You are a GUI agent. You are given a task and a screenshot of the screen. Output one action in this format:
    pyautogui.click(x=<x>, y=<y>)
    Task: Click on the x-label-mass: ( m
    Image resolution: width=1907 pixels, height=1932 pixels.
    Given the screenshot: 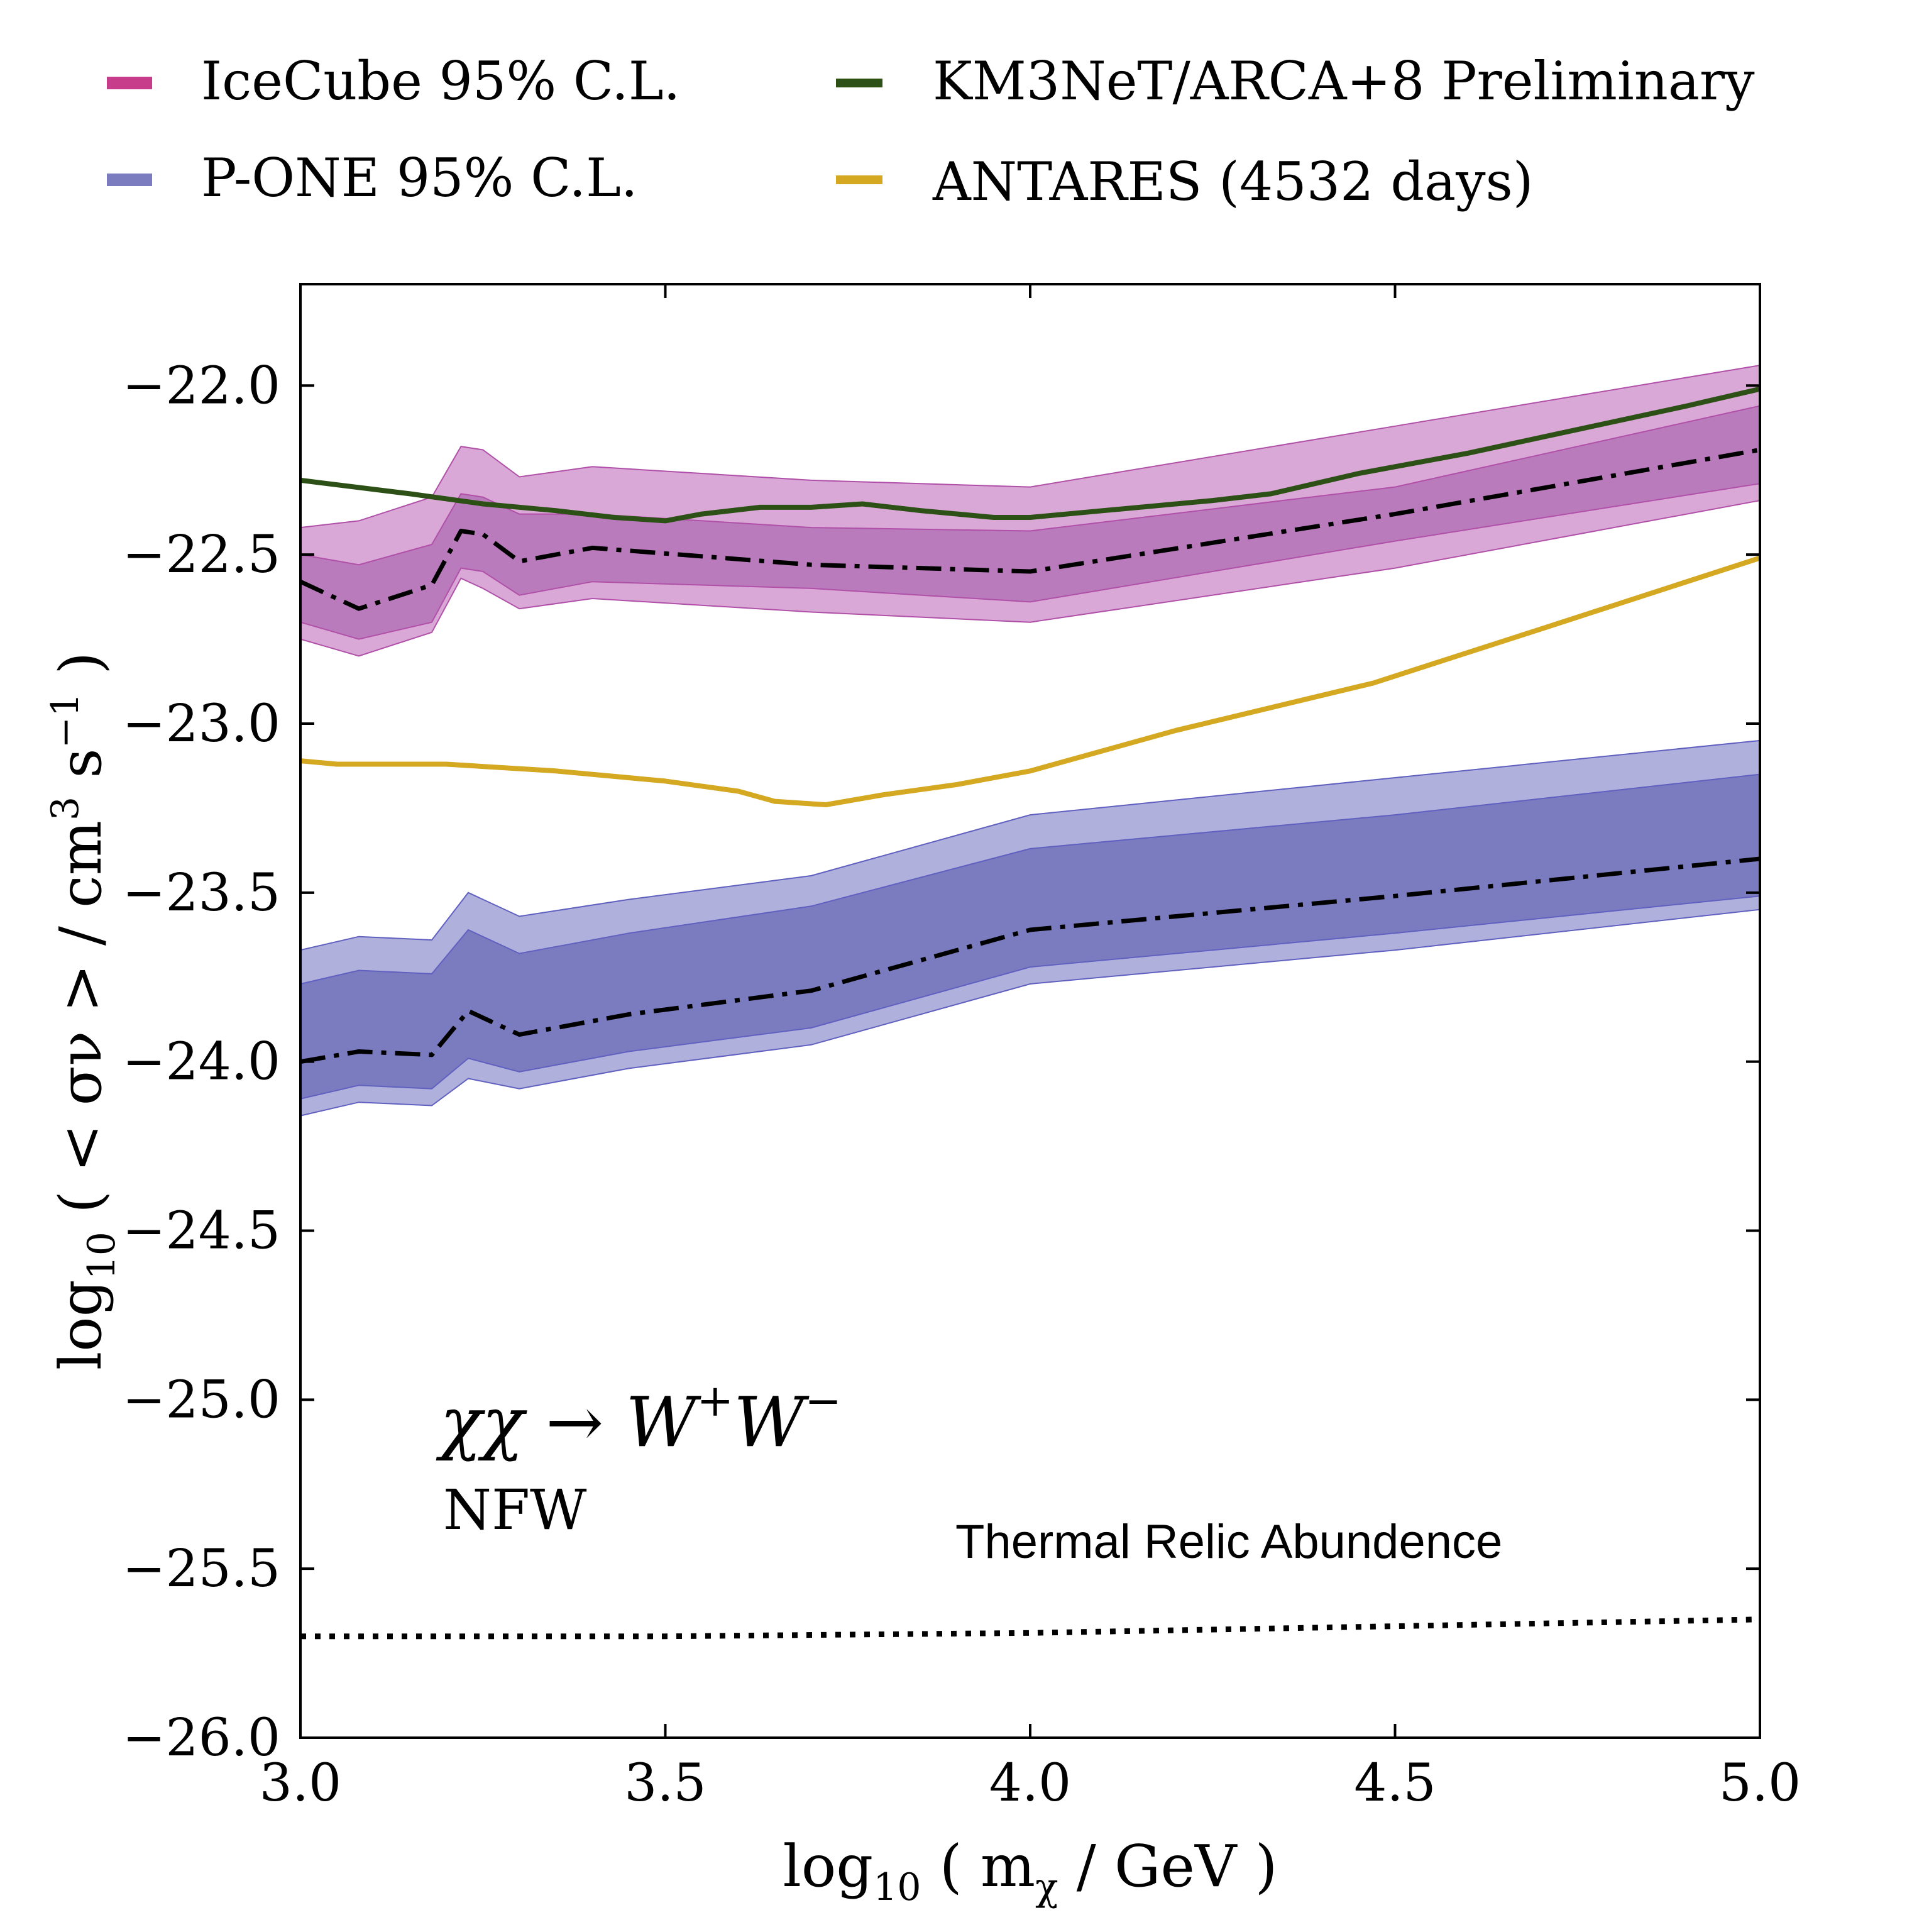 What is the action you would take?
    pyautogui.click(x=978, y=1866)
    